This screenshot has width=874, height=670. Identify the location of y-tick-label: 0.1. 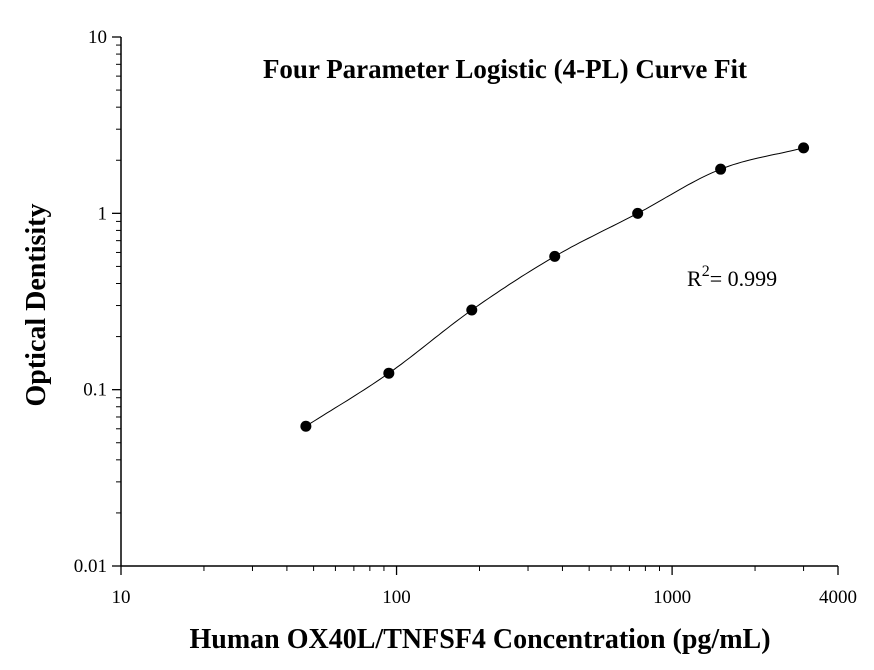
(95, 390).